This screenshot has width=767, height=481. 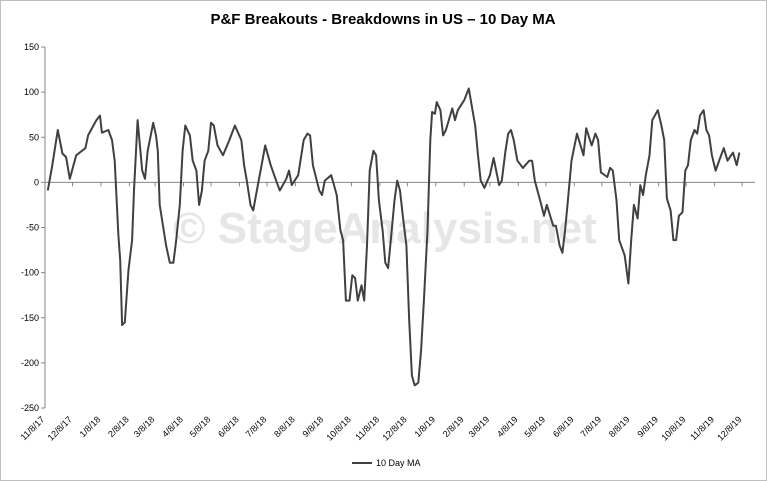 I want to click on y-tick-label: -150, so click(x=30, y=318).